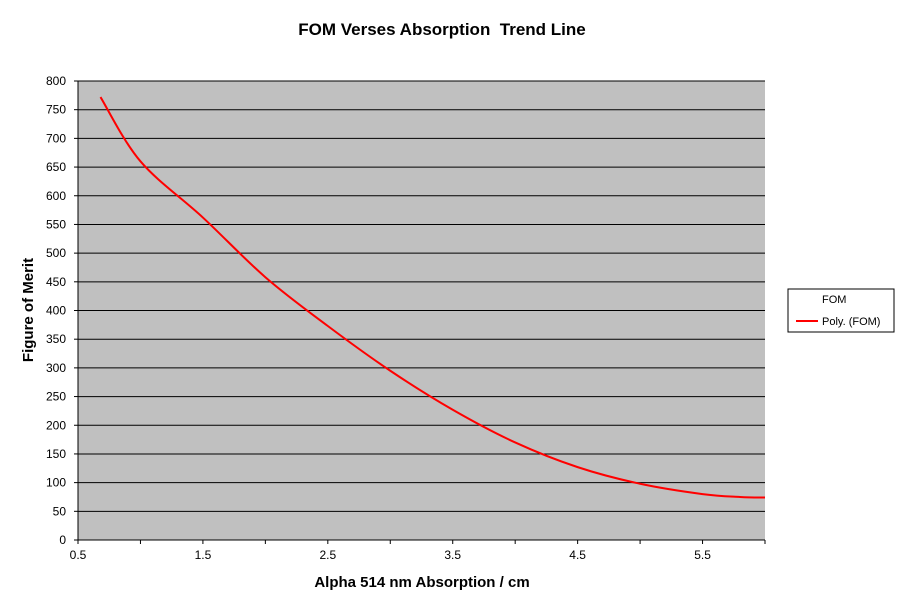 This screenshot has width=901, height=615. Describe the element at coordinates (56, 253) in the screenshot. I see `y-tick-label: 500` at that location.